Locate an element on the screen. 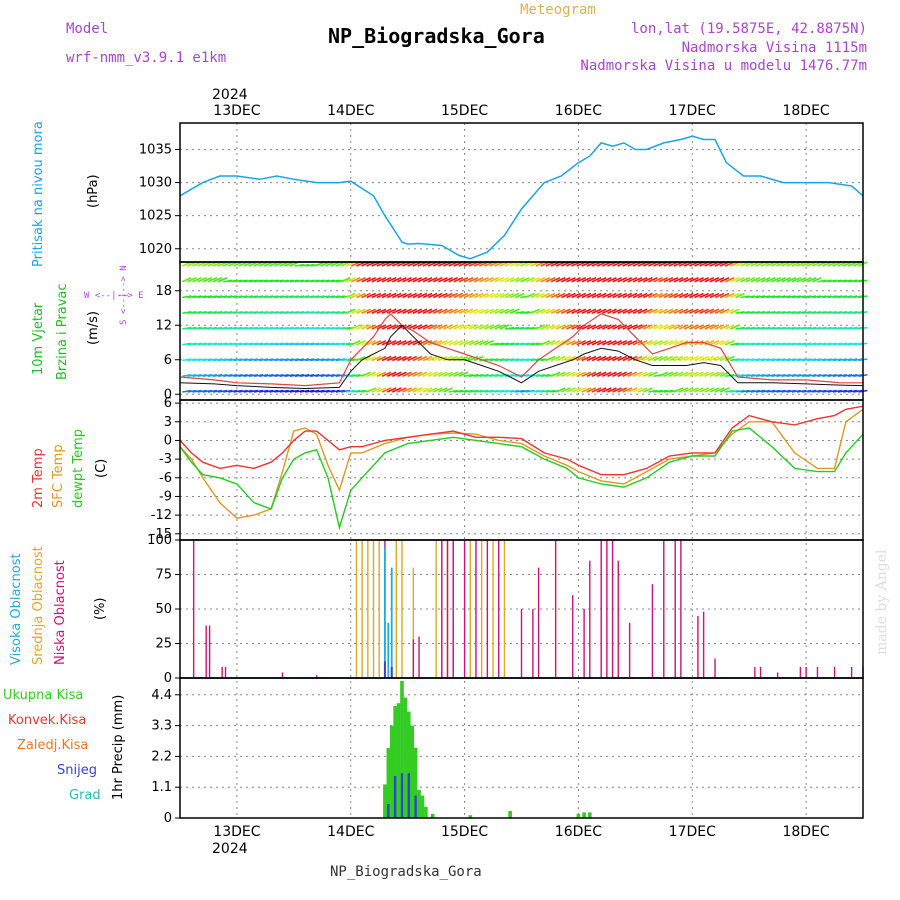  y-tick-label: 50 is located at coordinates (163, 609).